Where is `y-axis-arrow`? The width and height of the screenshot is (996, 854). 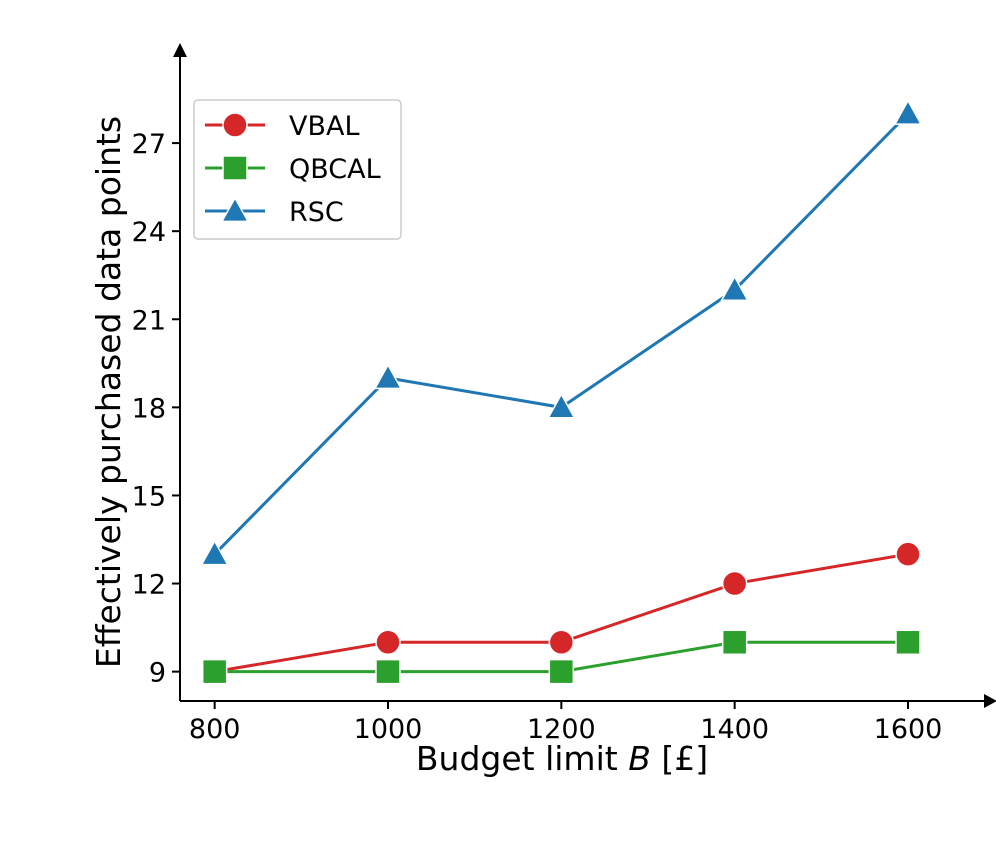 y-axis-arrow is located at coordinates (180, 50).